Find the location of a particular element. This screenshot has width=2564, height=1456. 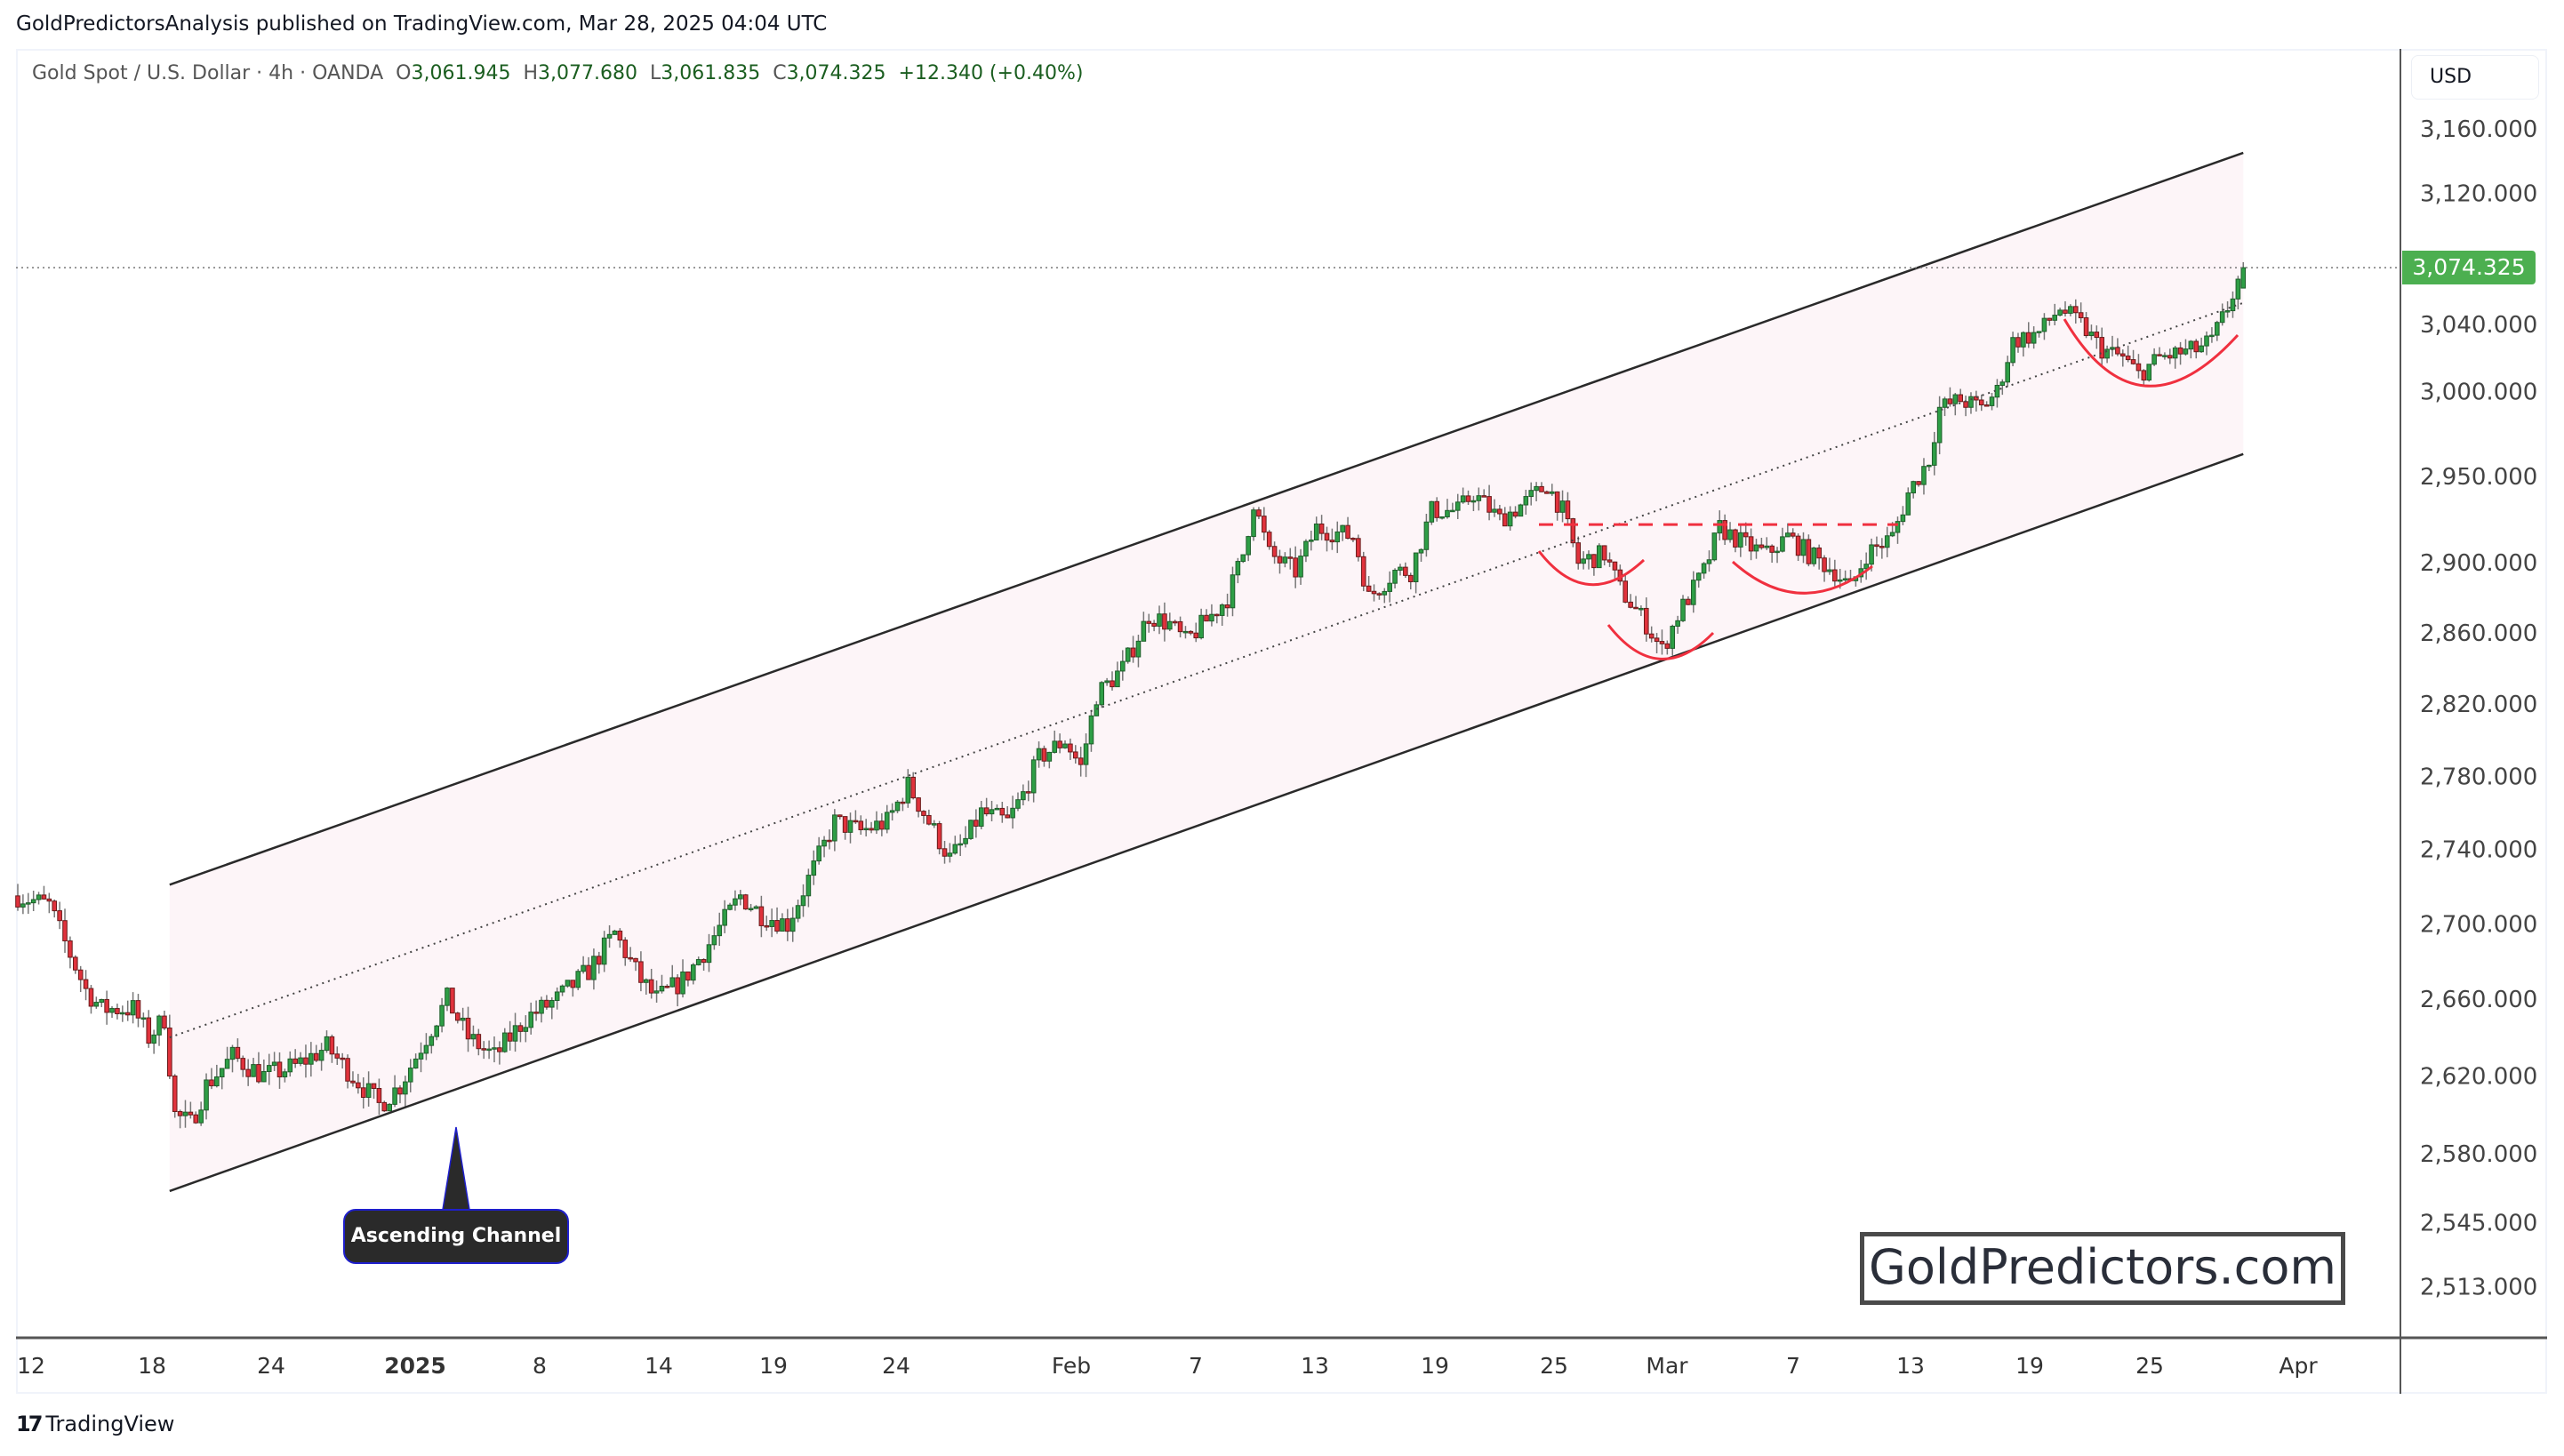

price-tick-label: 2,580.000 is located at coordinates (2478, 1154).